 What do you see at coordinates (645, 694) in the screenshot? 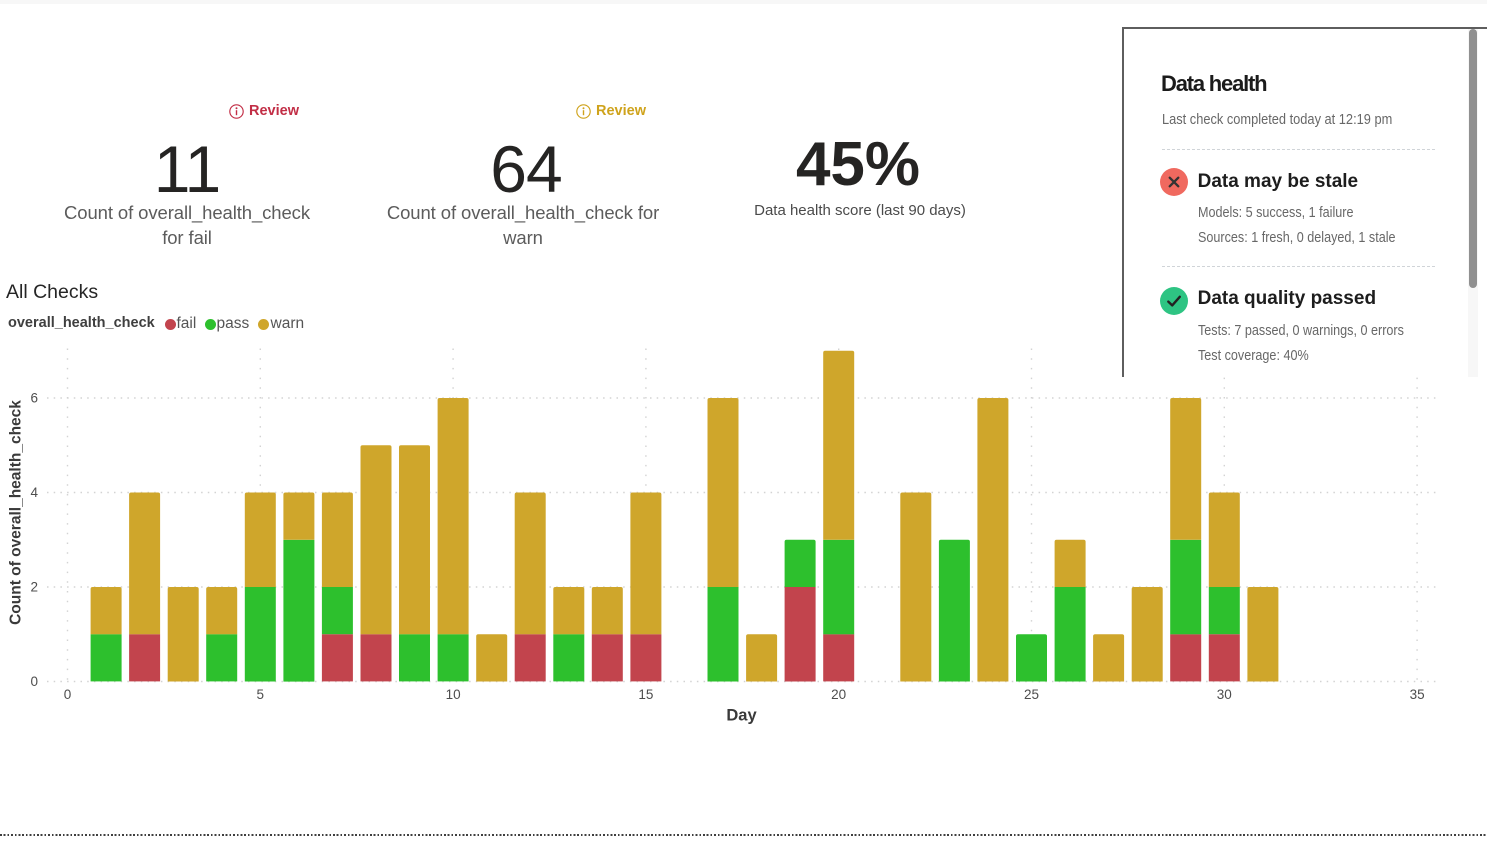
I see `svg-text: 15` at bounding box center [645, 694].